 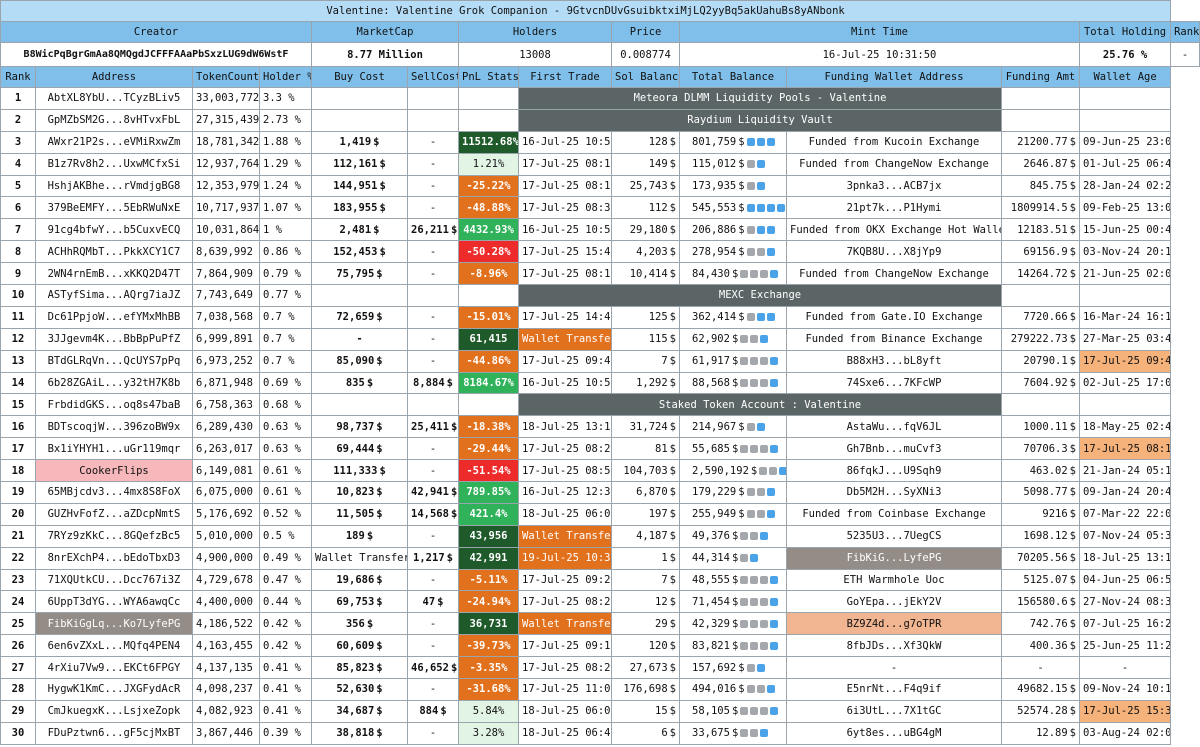 I want to click on address-cell: 2WN4rnEmB...xKKQ2D47T, so click(x=114, y=274).